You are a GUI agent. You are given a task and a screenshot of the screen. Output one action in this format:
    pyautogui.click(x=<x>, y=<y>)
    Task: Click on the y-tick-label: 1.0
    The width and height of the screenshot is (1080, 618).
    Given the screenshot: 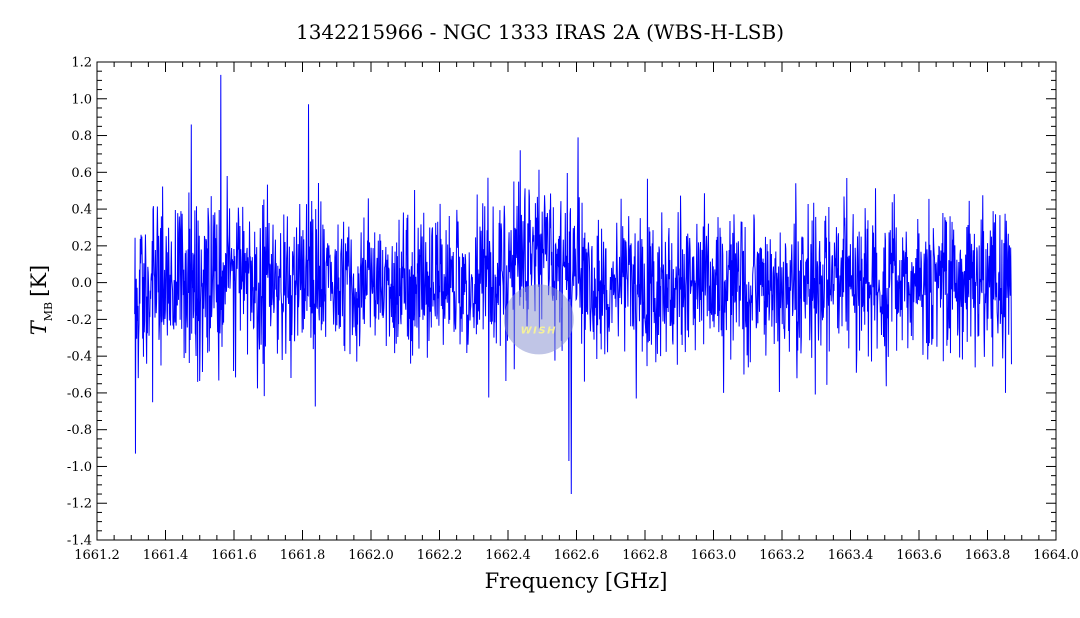 What is the action you would take?
    pyautogui.click(x=81, y=99)
    